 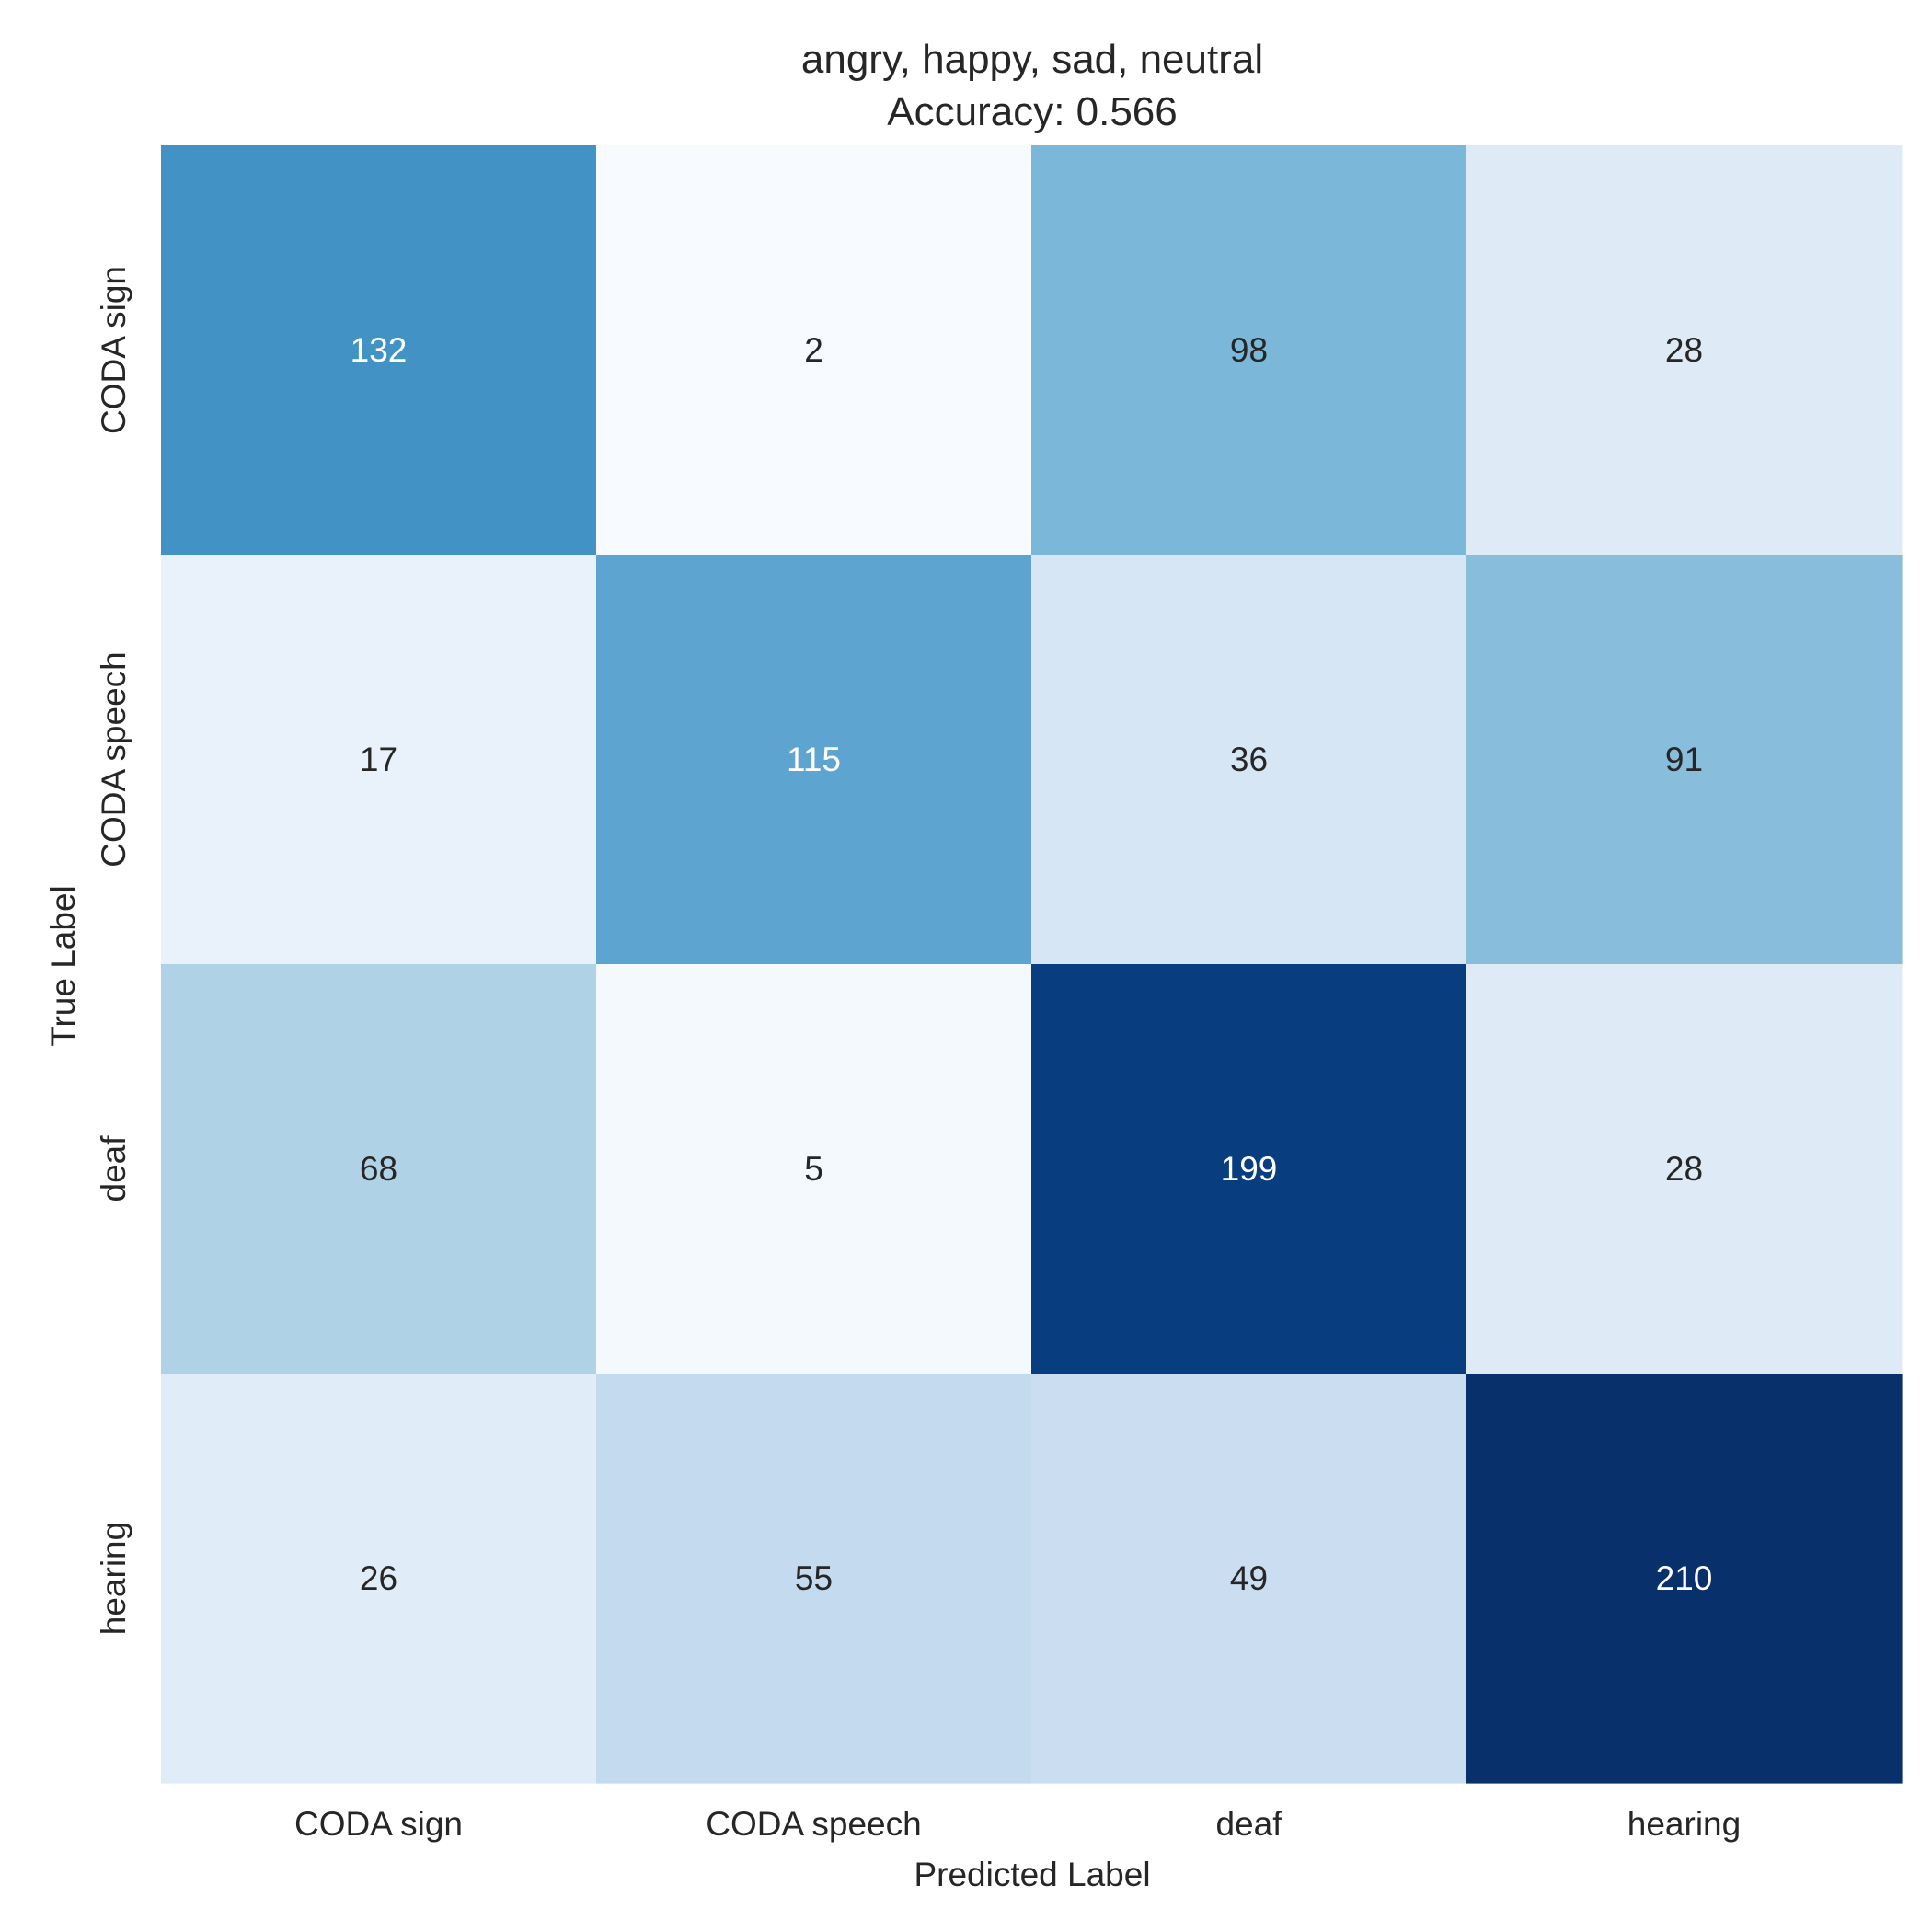 I want to click on cell-value-label: 26, so click(x=378, y=1578).